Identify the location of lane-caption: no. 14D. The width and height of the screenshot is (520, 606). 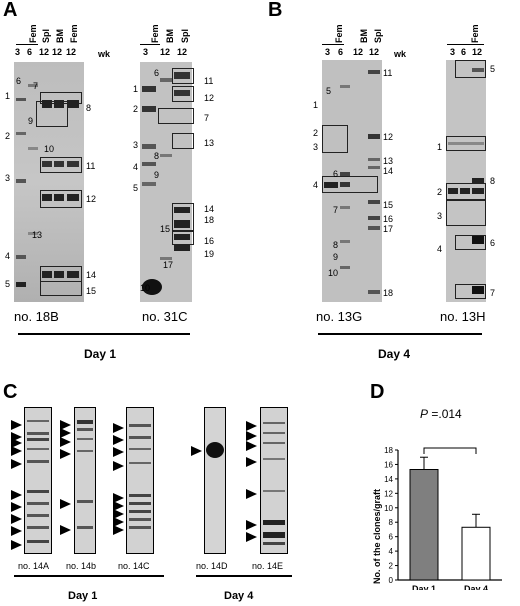
(212, 566).